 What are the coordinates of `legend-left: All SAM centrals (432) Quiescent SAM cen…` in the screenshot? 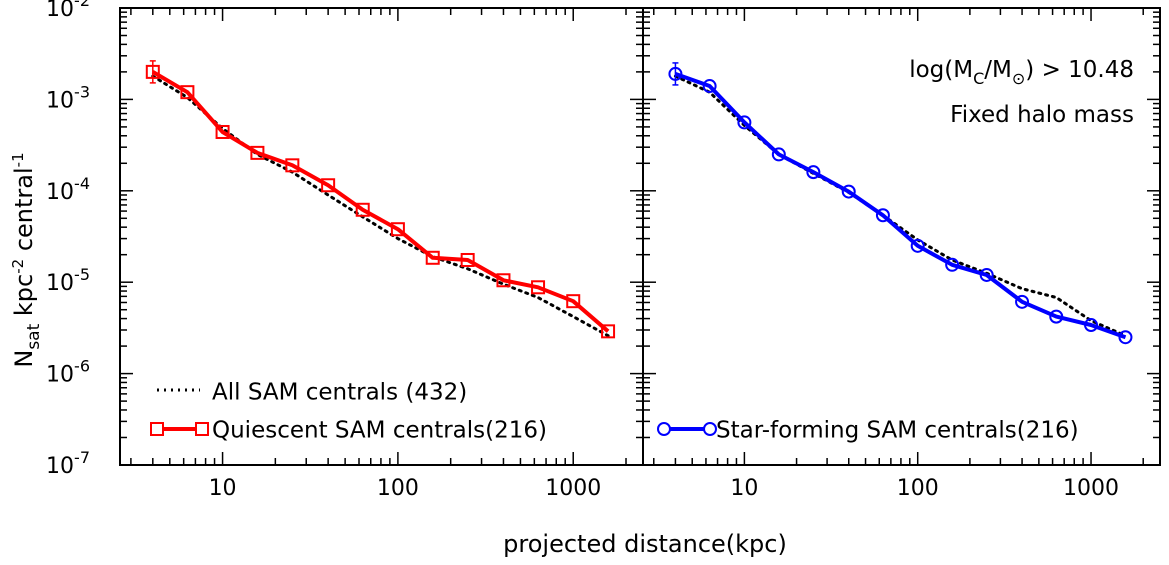 It's located at (348, 412).